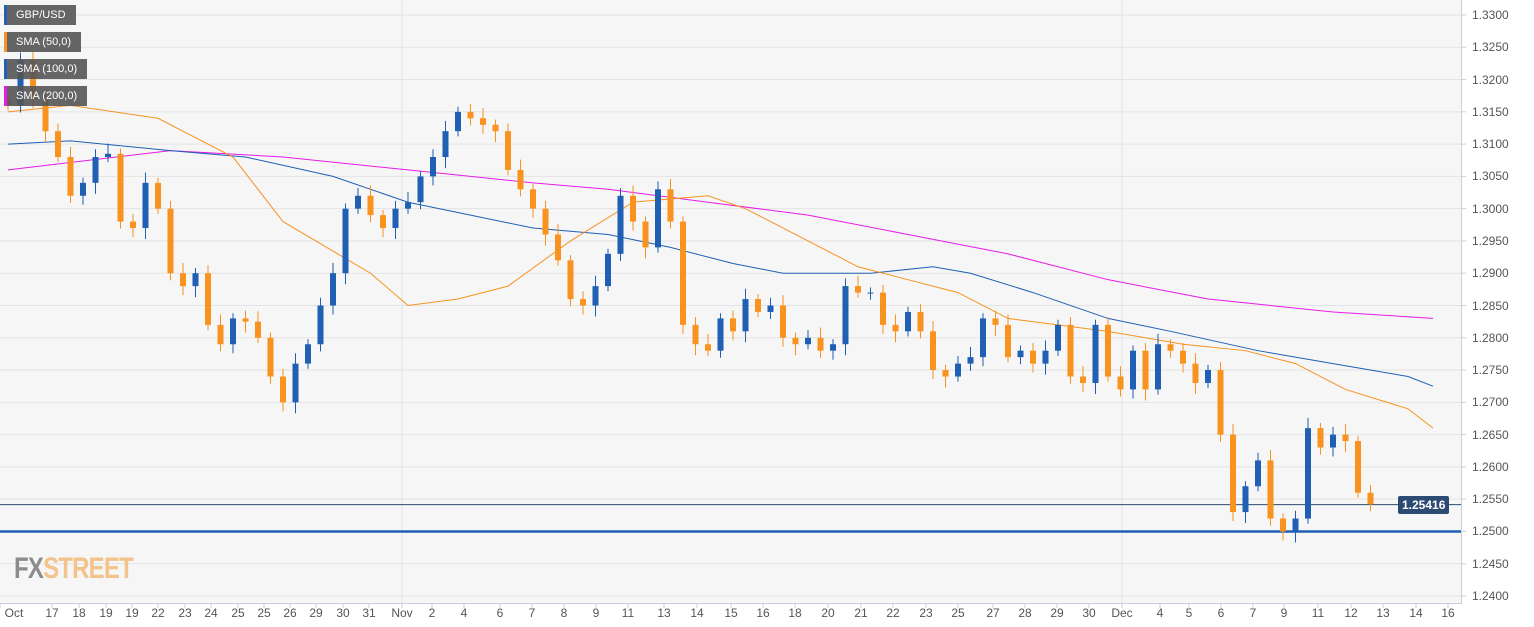 This screenshot has width=1534, height=627. I want to click on current-price-label: 1.25416, so click(1424, 505).